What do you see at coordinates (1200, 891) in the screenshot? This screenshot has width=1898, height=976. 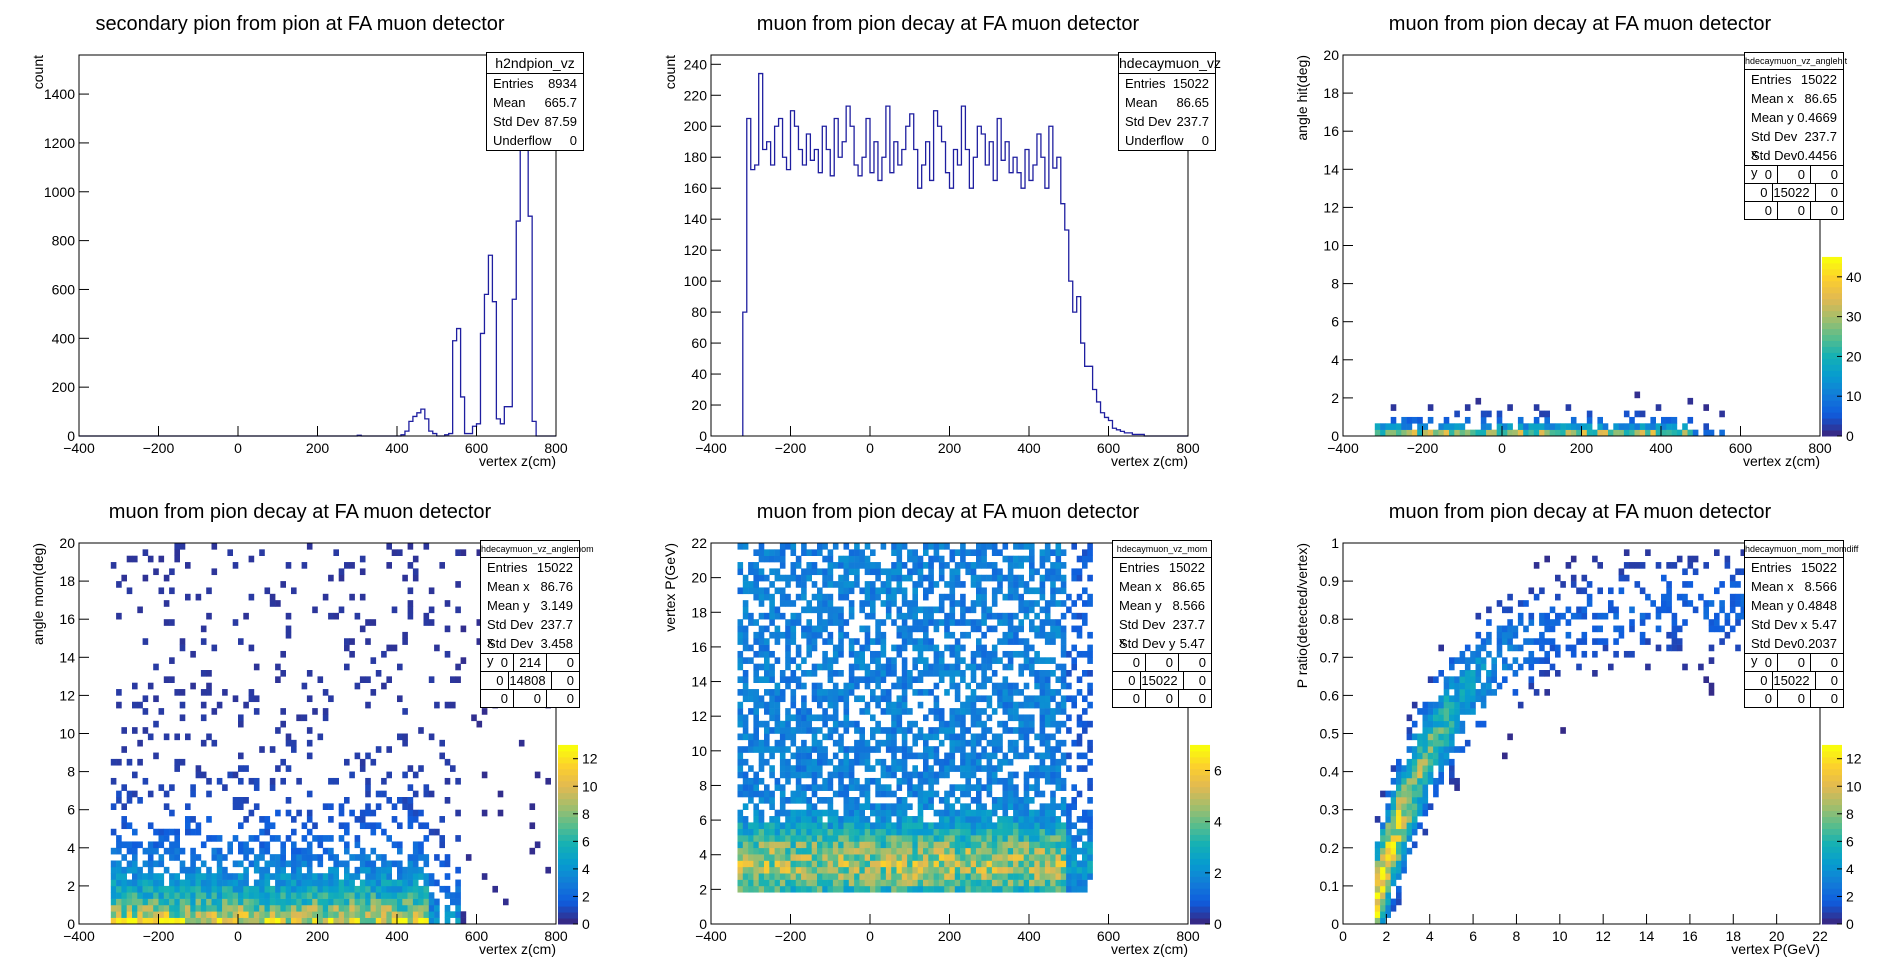 I see `colorbar-segment` at bounding box center [1200, 891].